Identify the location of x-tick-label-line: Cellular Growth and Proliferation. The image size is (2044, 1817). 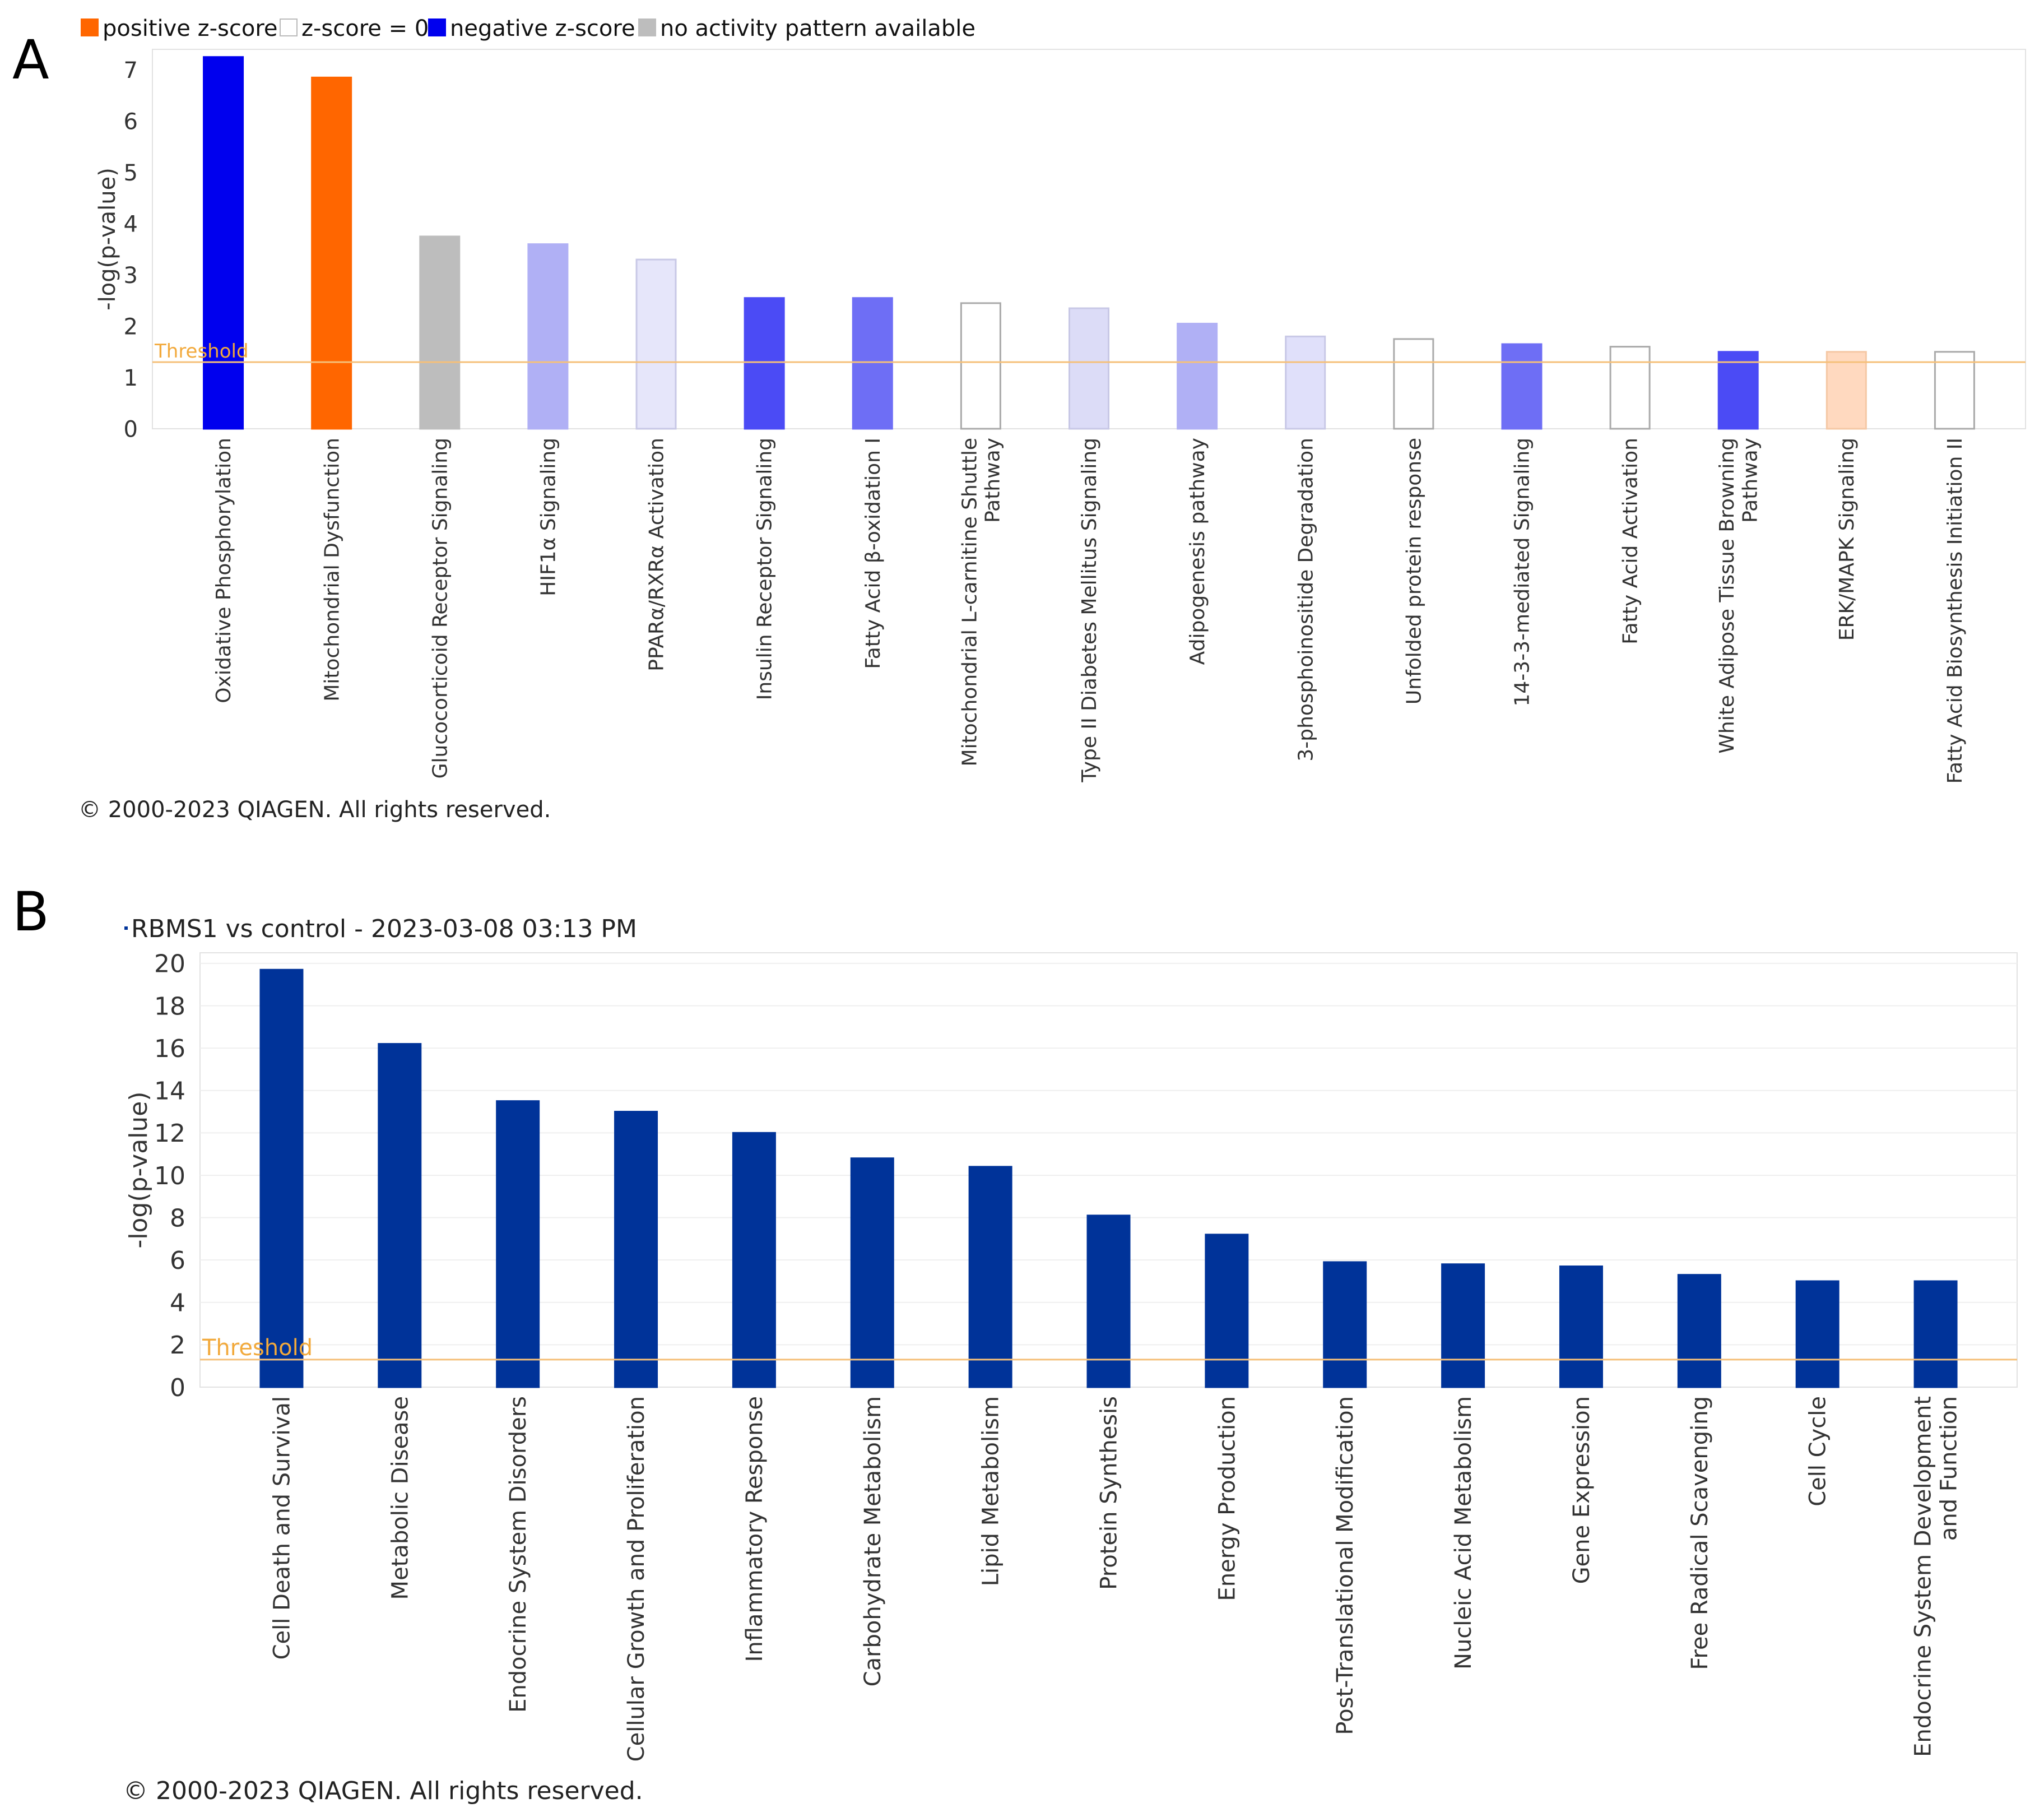
(636, 1579).